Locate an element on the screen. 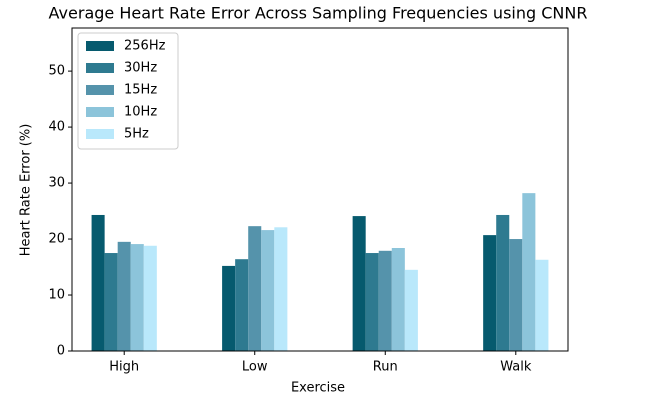 This screenshot has height=406, width=649. legend-label: 10Hz is located at coordinates (140, 112).